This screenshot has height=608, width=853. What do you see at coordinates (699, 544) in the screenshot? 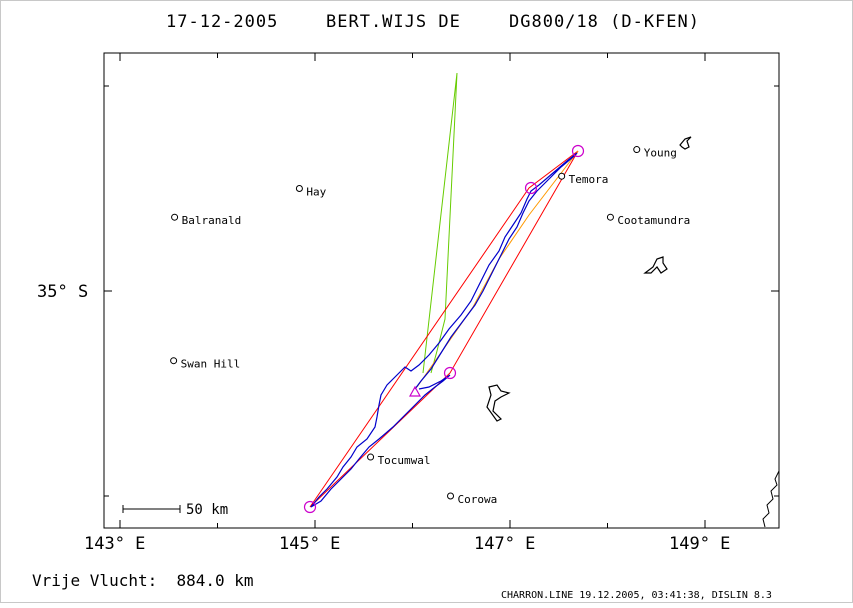
I see `x-tick-label: 149° E` at bounding box center [699, 544].